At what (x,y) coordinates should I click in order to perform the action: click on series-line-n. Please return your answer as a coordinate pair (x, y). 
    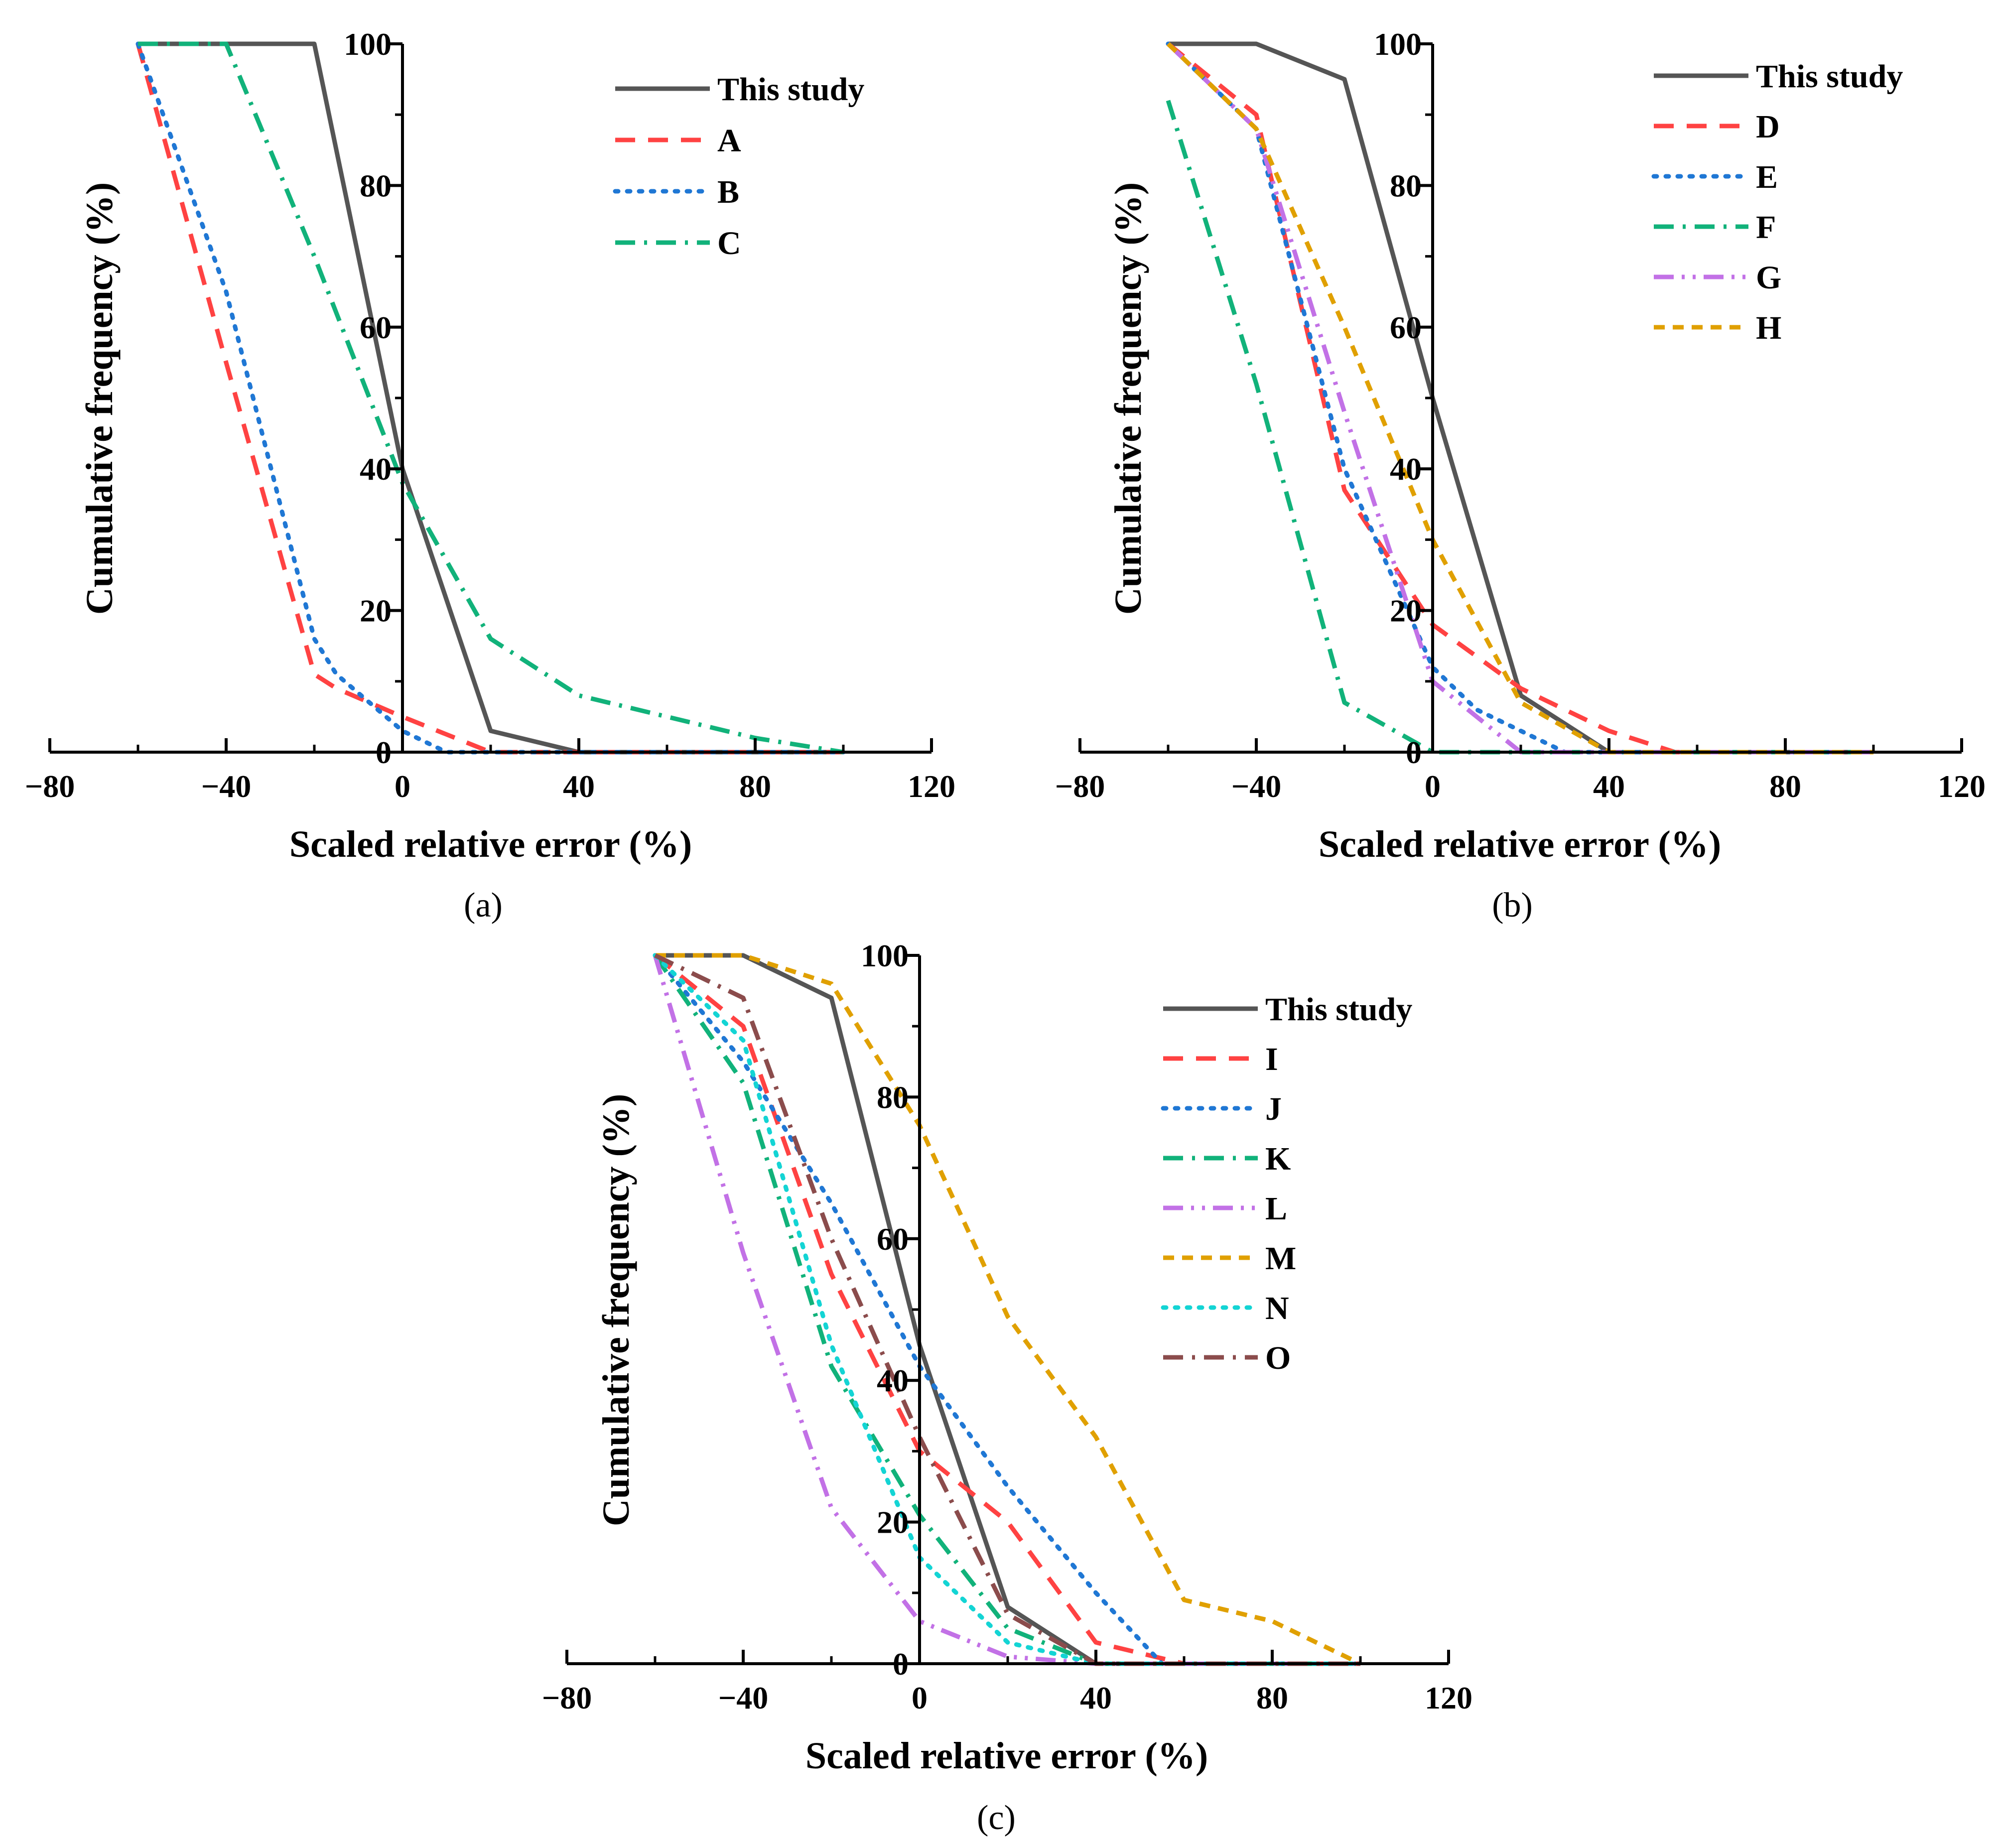
    Looking at the image, I should click on (1008, 1310).